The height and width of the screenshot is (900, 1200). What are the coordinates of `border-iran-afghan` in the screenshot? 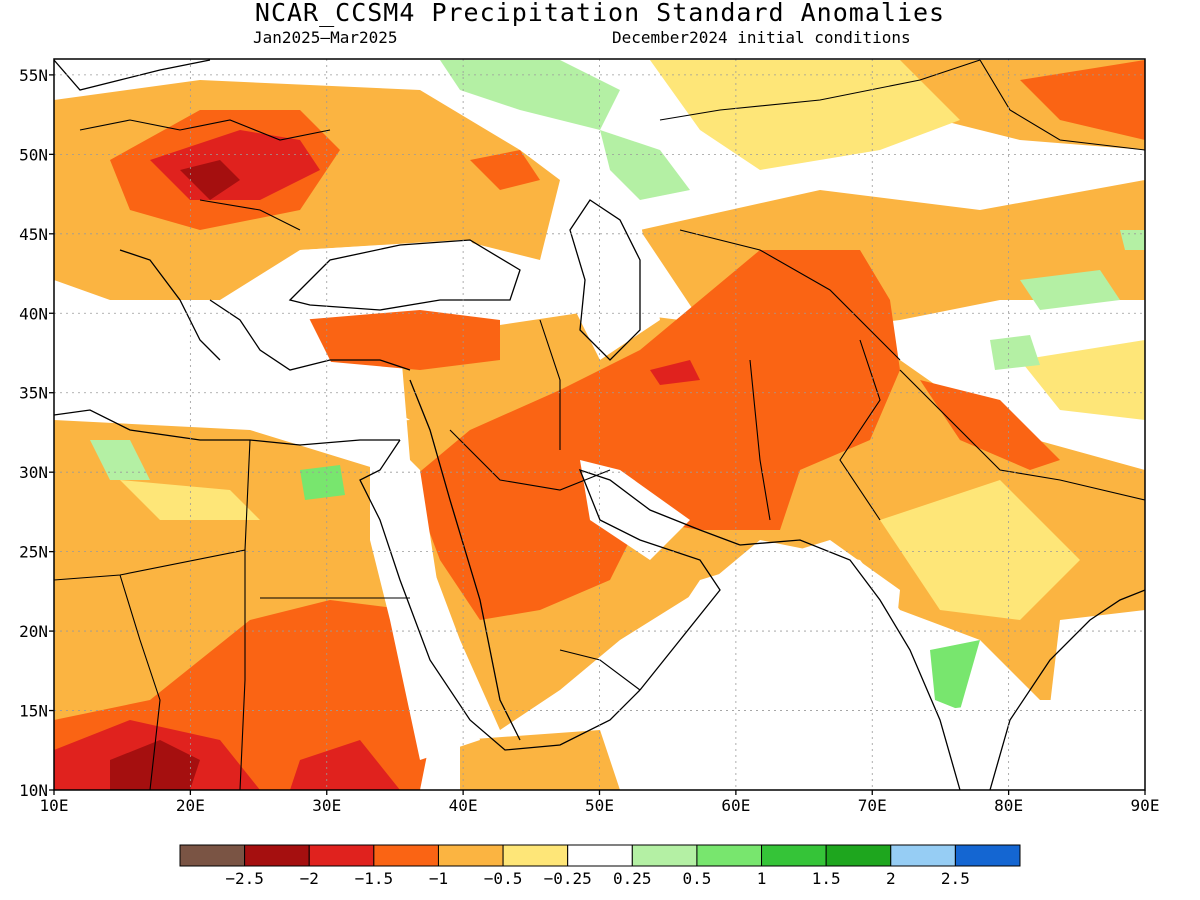 It's located at (760, 440).